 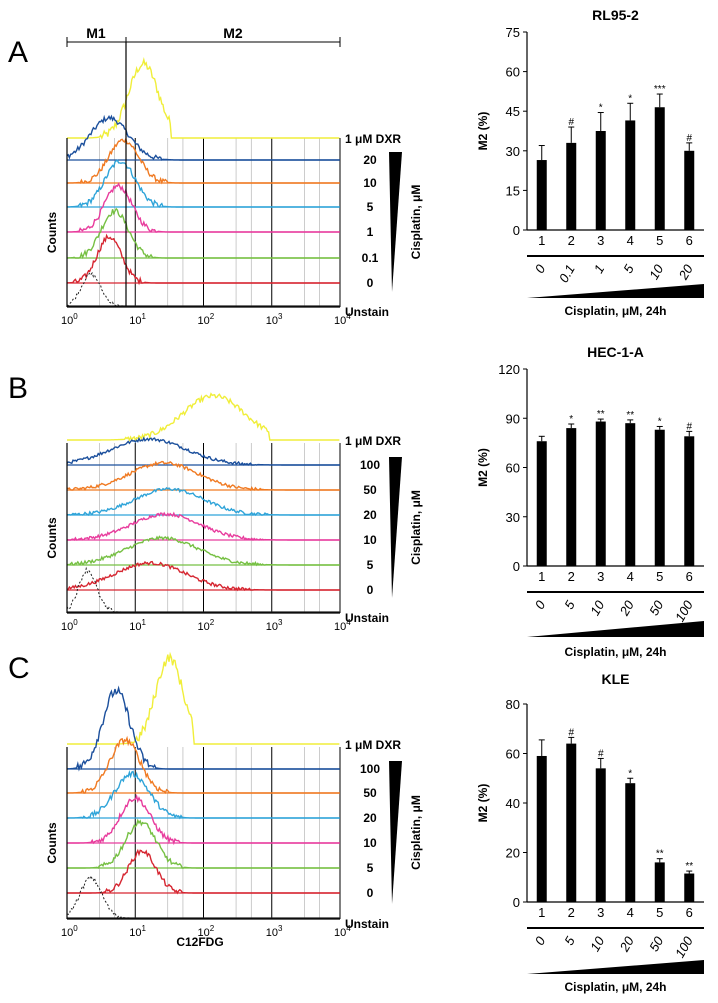 I want to click on cisplatin-5-trace, so click(x=203, y=160).